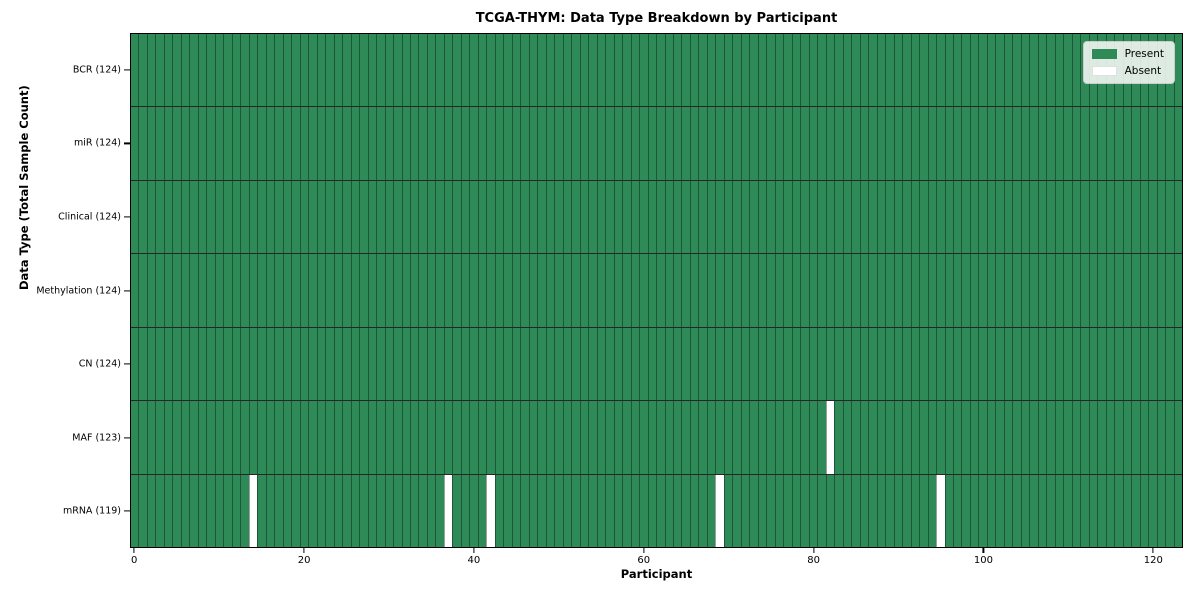 Image resolution: width=1200 pixels, height=600 pixels. Describe the element at coordinates (99, 364) in the screenshot. I see `ytick-label-CN: CN (124)` at that location.